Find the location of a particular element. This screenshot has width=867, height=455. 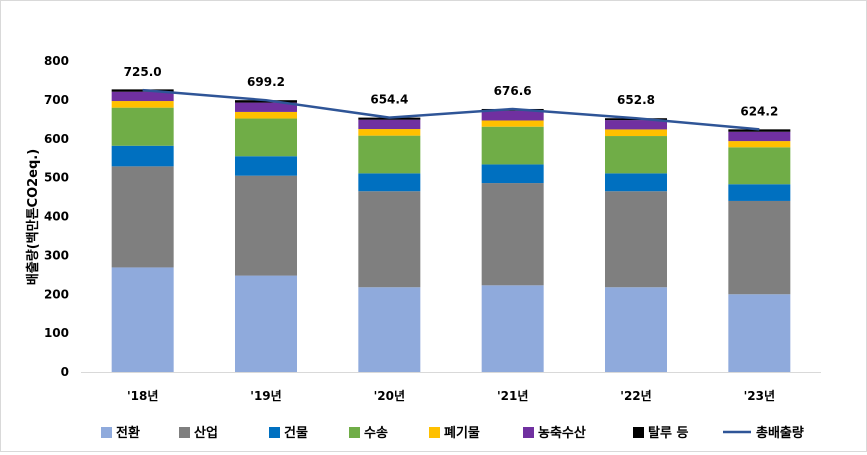

legend-item: 탈루 등 is located at coordinates (660, 433).